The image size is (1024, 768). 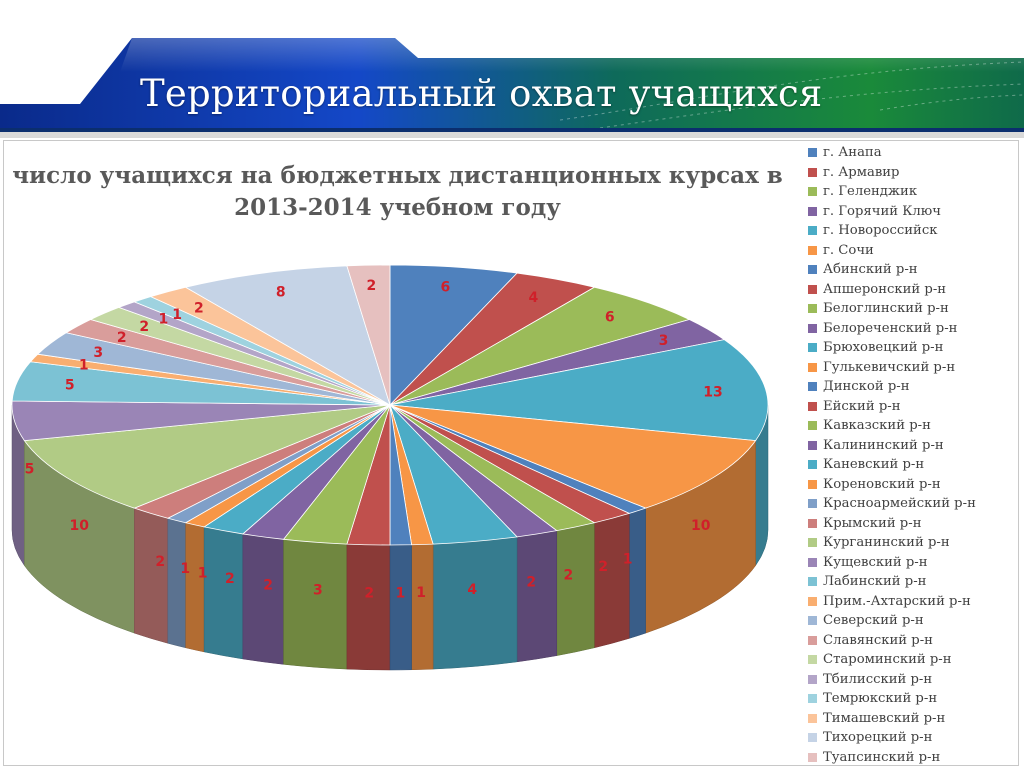 What do you see at coordinates (914, 524) in the screenshot?
I see `legend-item: Крымский р-н` at bounding box center [914, 524].